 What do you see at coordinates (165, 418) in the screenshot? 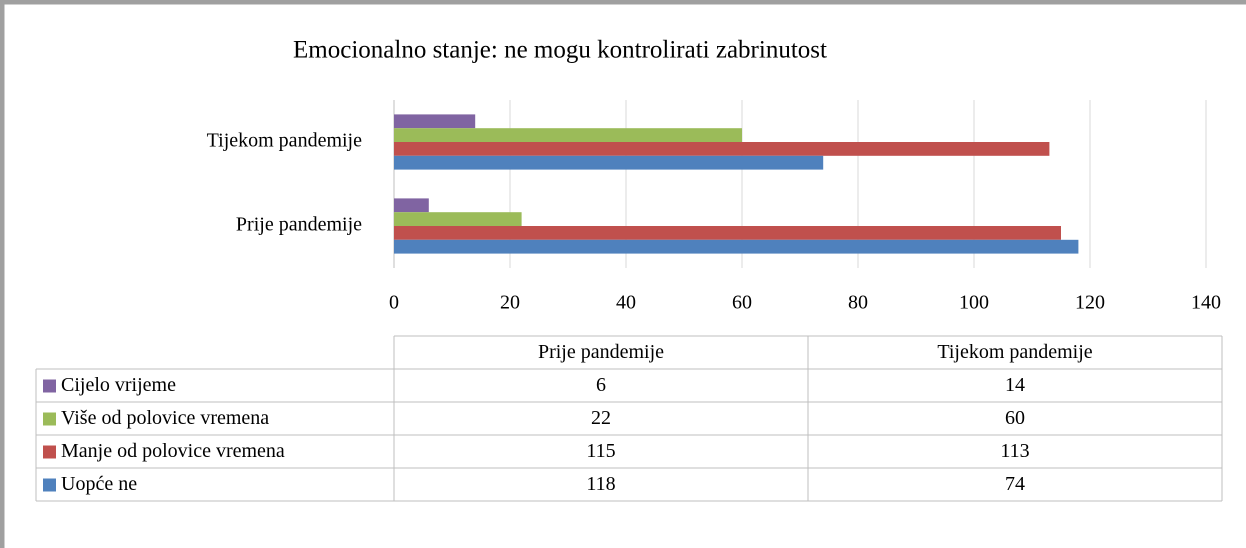
I see `legend-label: Više od polovice vremena` at bounding box center [165, 418].